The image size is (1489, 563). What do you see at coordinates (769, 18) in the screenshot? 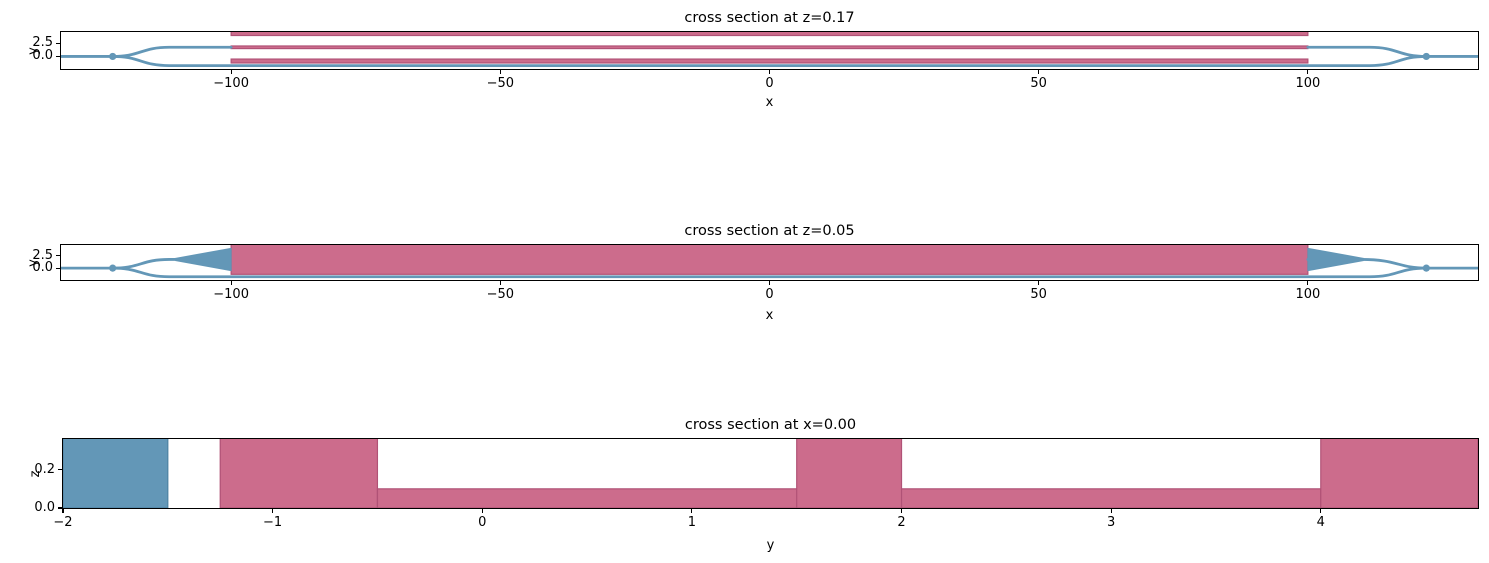
I see `plot-title: cross section at z=0.17` at bounding box center [769, 18].